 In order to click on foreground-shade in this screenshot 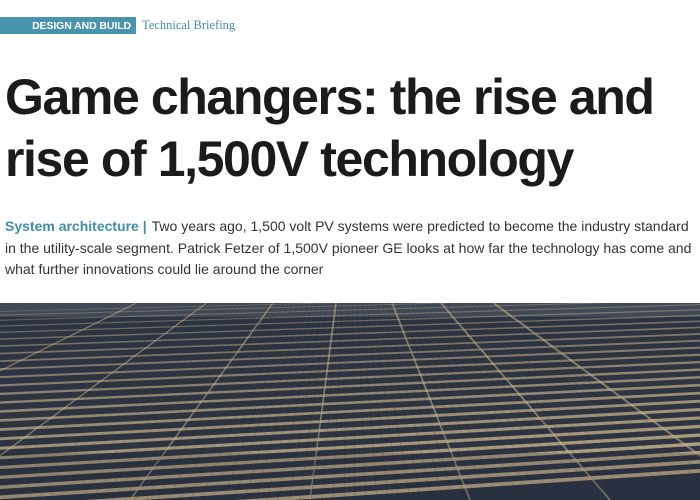, I will do `click(350, 476)`.